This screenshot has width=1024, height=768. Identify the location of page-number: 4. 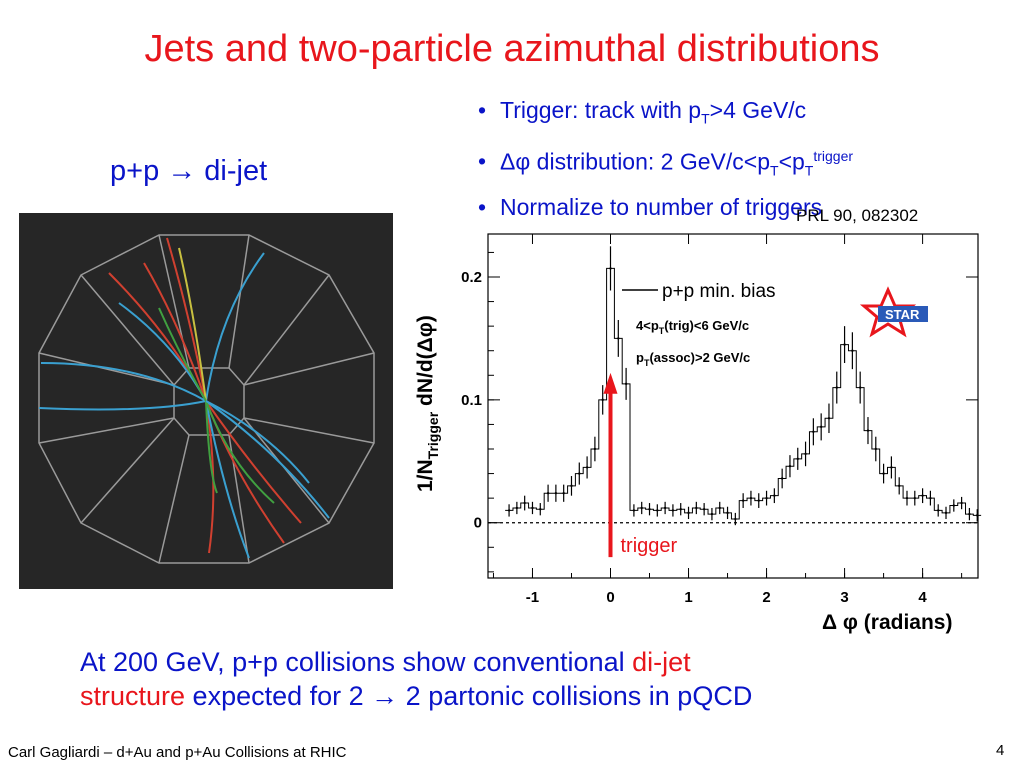
(1000, 750).